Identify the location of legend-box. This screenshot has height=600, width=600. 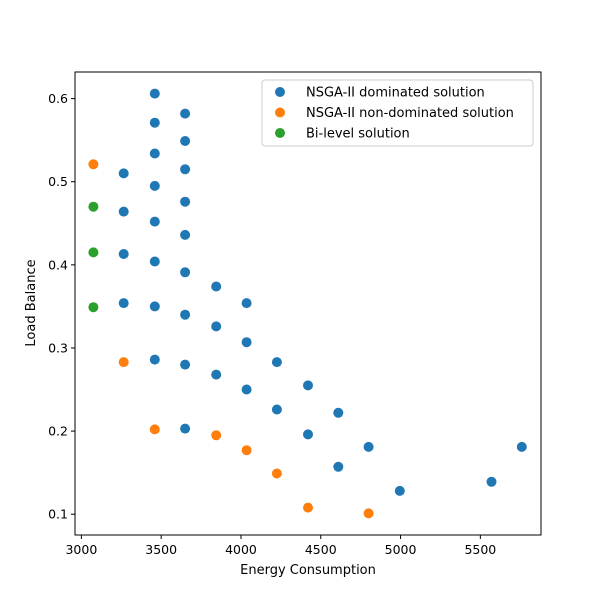
(397, 113).